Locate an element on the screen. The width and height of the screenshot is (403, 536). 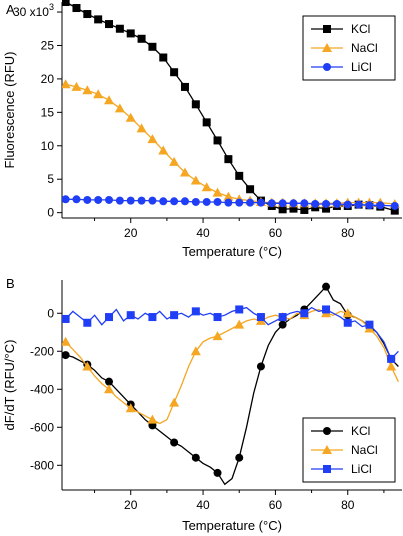
legend: KCl NaCl LiCl is located at coordinates (349, 450).